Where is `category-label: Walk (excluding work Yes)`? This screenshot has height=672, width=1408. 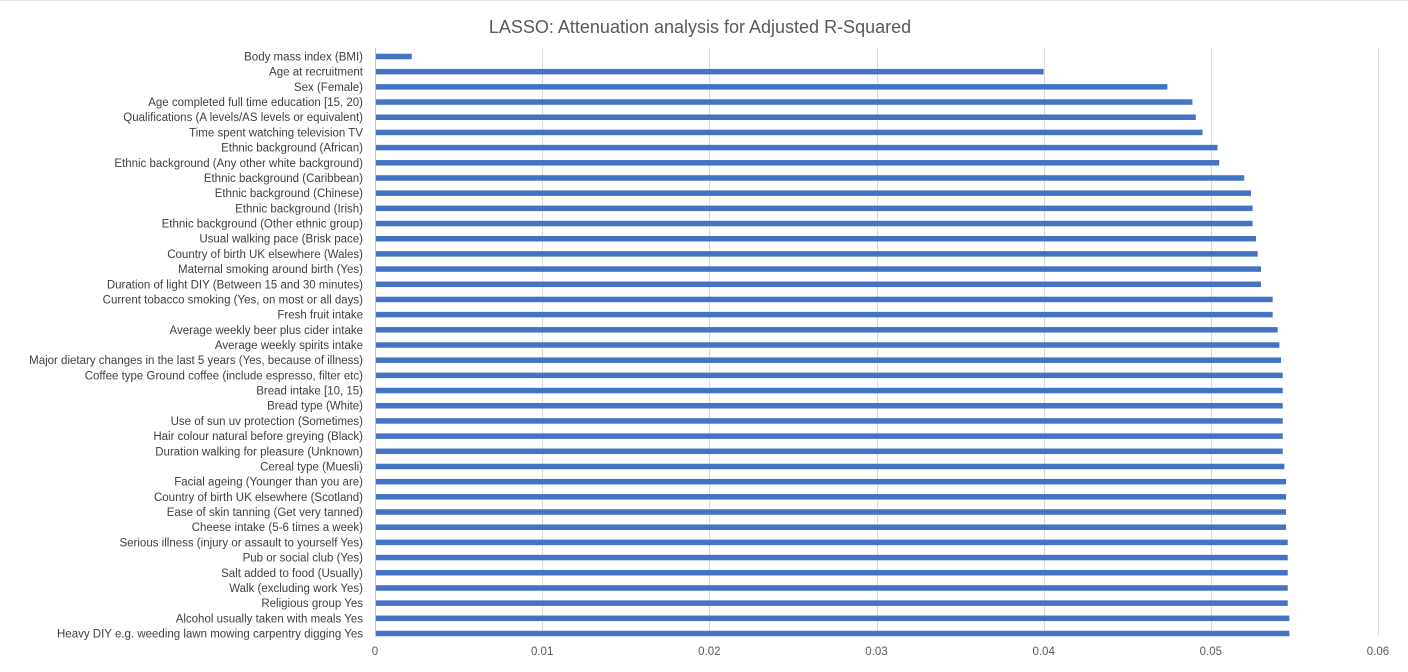 category-label: Walk (excluding work Yes) is located at coordinates (296, 589).